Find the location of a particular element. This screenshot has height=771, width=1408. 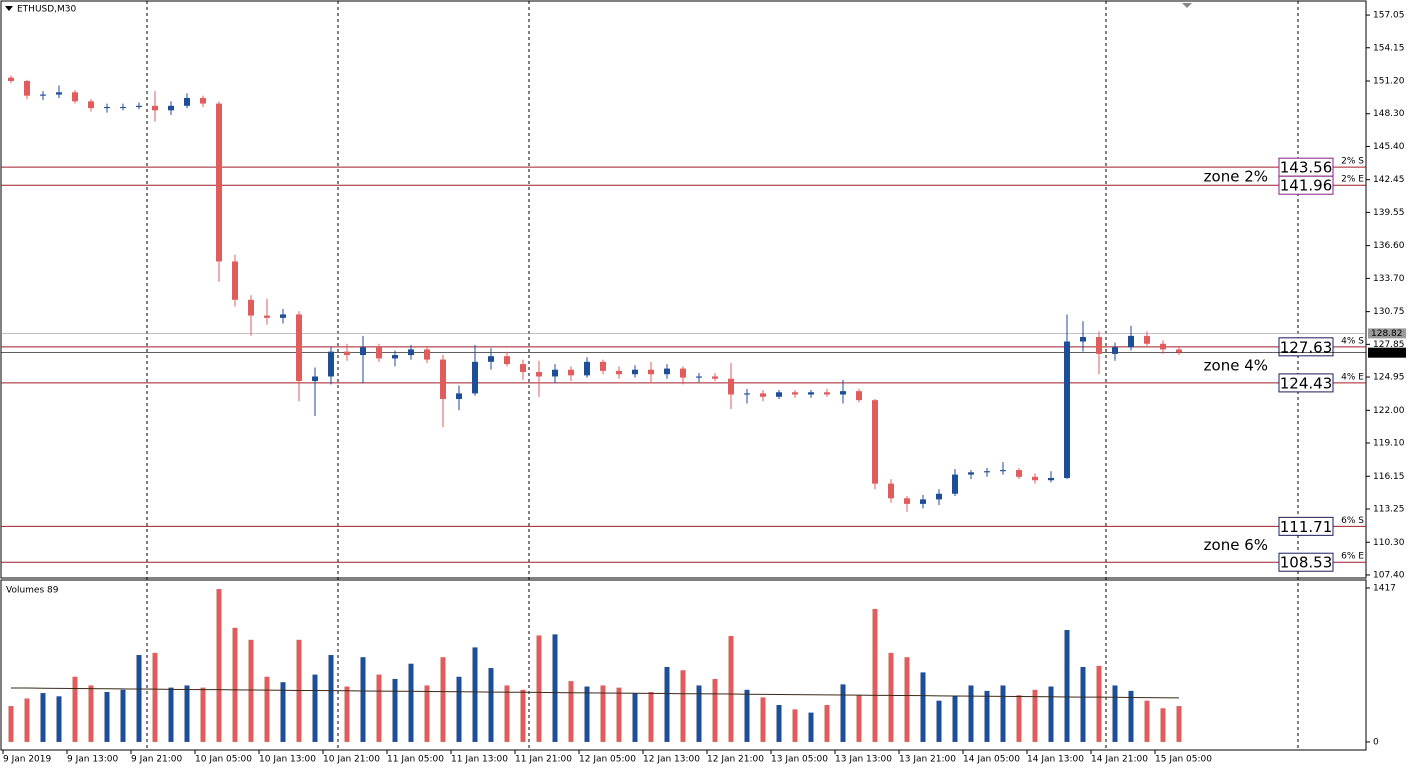

x-tick-label: 10 Jan 13:00 is located at coordinates (287, 760).